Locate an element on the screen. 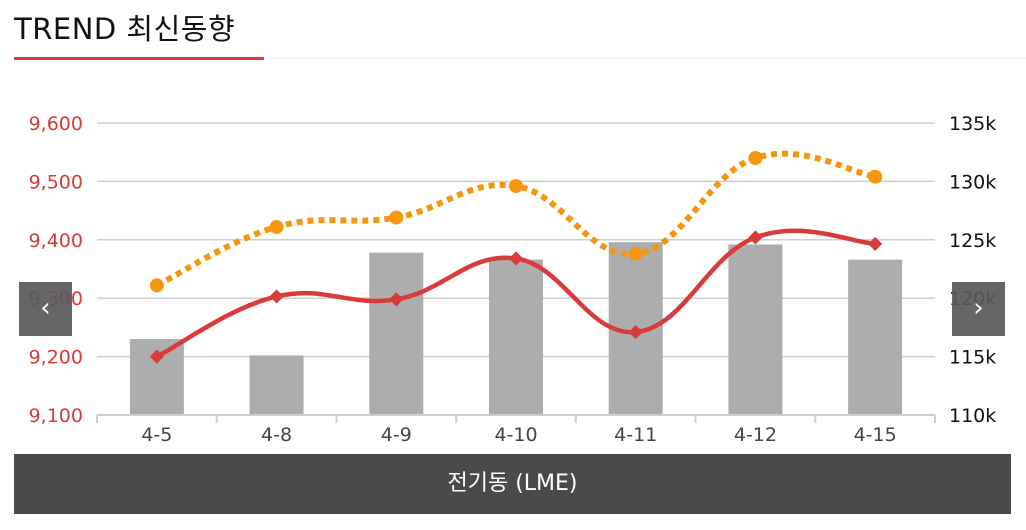 The width and height of the screenshot is (1026, 530). x-axis-tick-label: 4-10 is located at coordinates (515, 435).